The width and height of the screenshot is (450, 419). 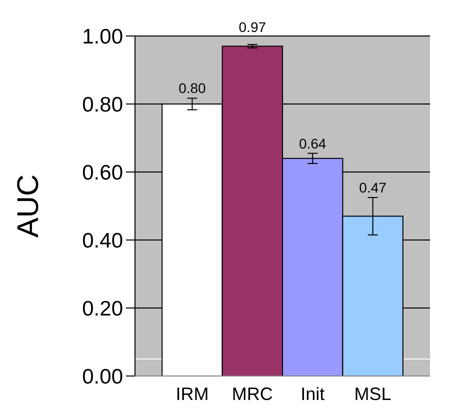 What do you see at coordinates (252, 394) in the screenshot?
I see `x-tick-label: MRC` at bounding box center [252, 394].